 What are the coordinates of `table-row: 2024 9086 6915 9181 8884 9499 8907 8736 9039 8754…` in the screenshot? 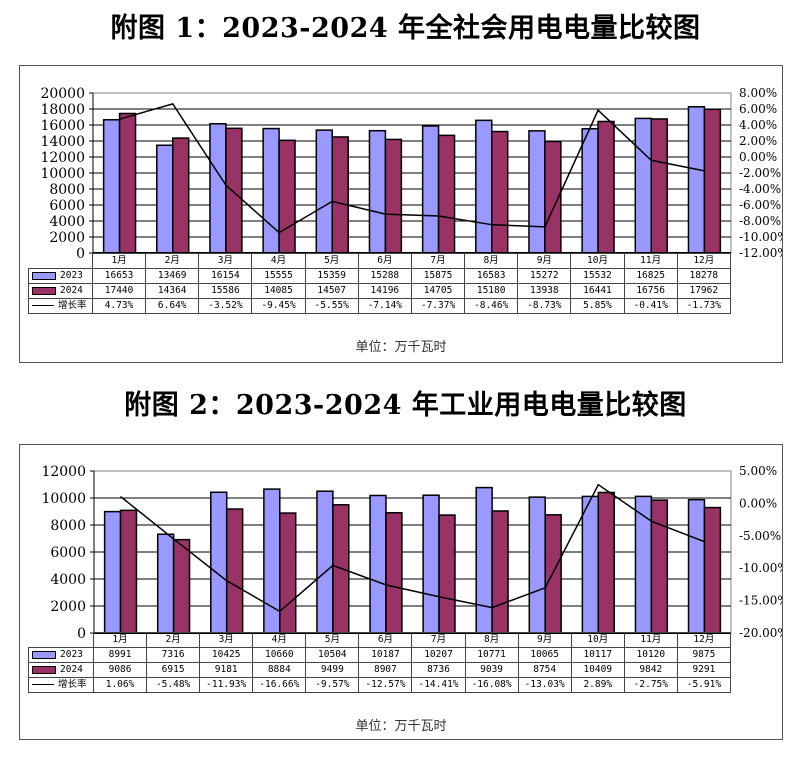 It's located at (379, 670).